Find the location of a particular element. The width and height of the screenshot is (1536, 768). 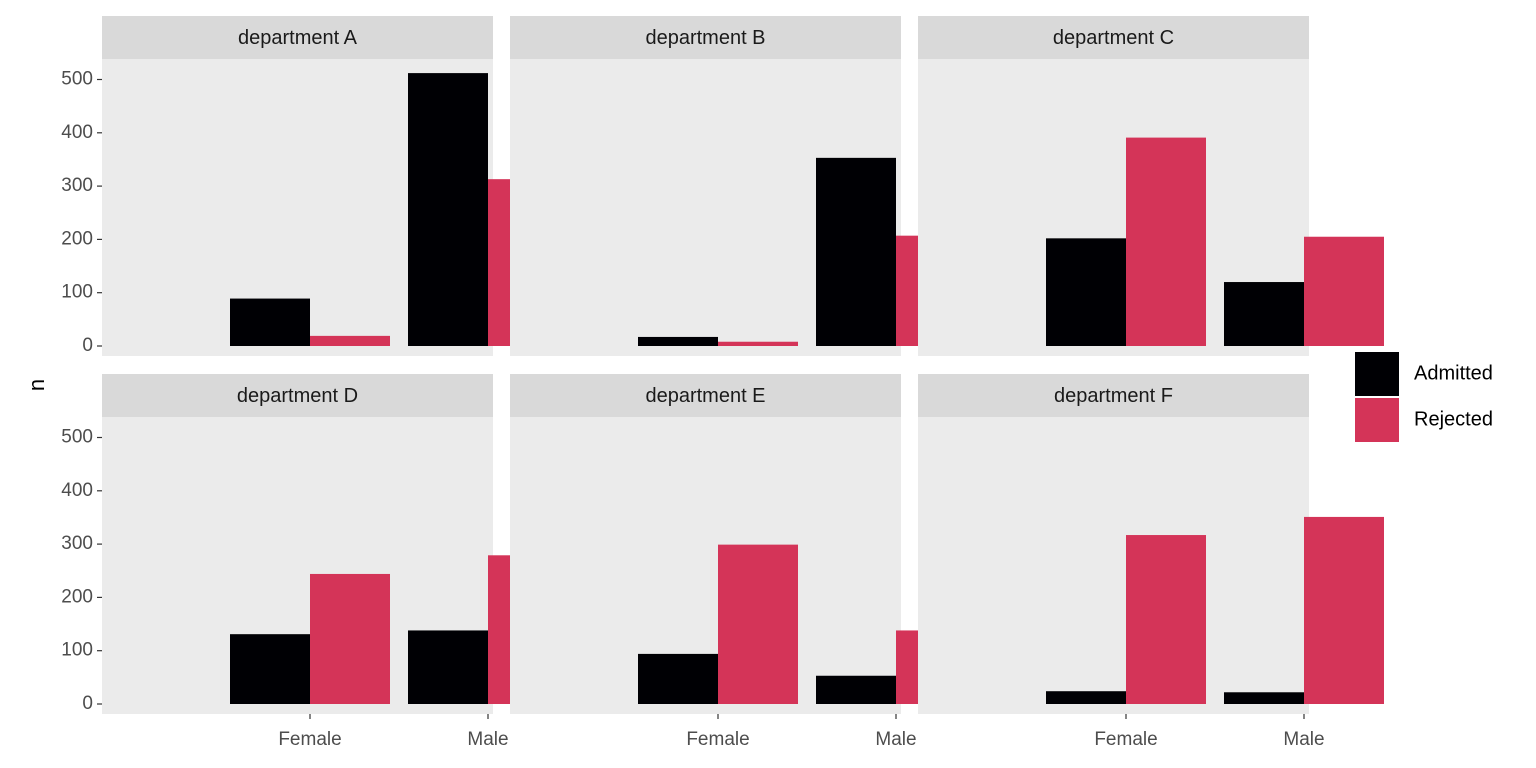

bar-department-e-male-admitted is located at coordinates (856, 689).